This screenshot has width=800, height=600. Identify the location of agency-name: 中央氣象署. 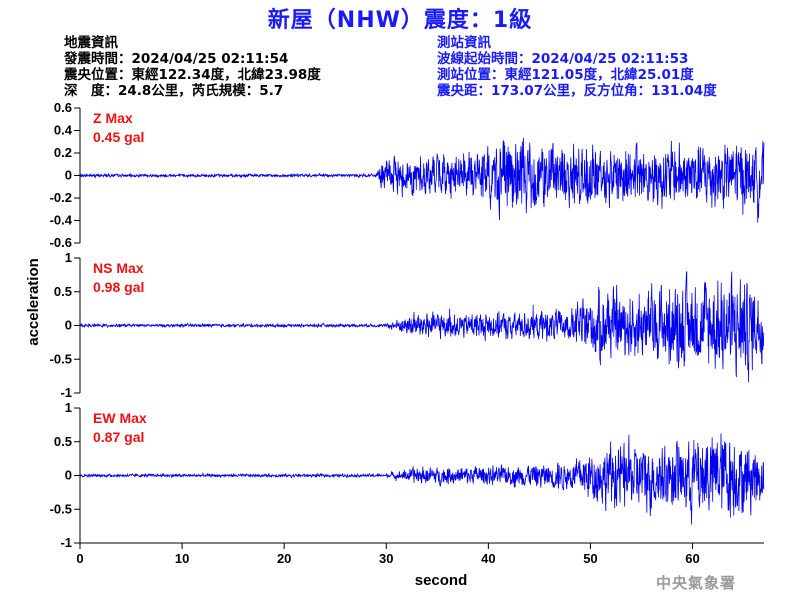
(696, 583).